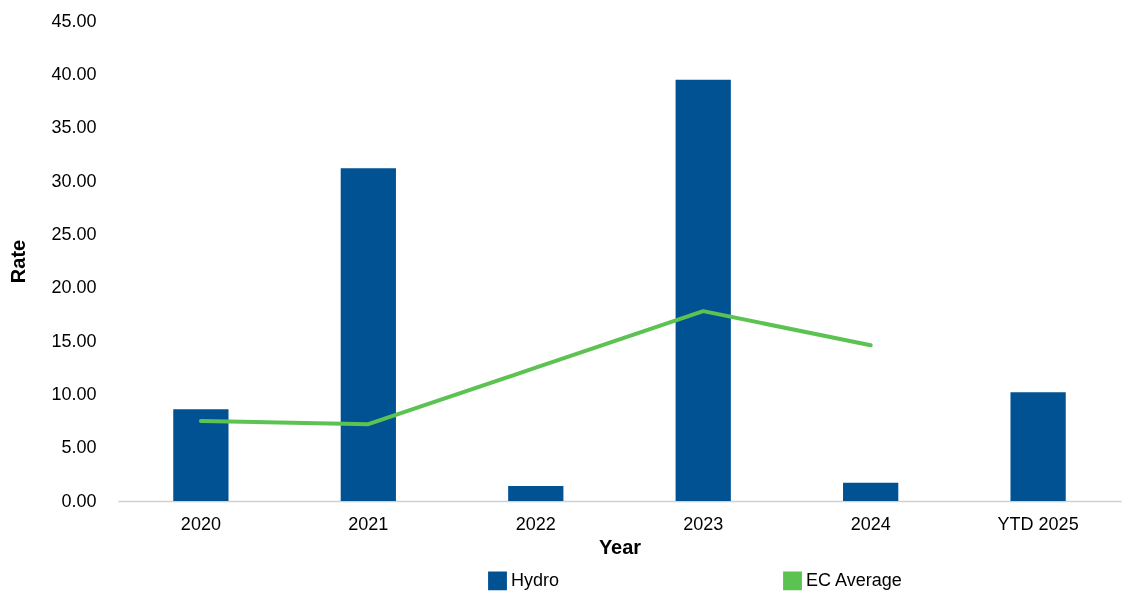 The width and height of the screenshot is (1135, 599). What do you see at coordinates (703, 523) in the screenshot?
I see `x-tick-label: 2023` at bounding box center [703, 523].